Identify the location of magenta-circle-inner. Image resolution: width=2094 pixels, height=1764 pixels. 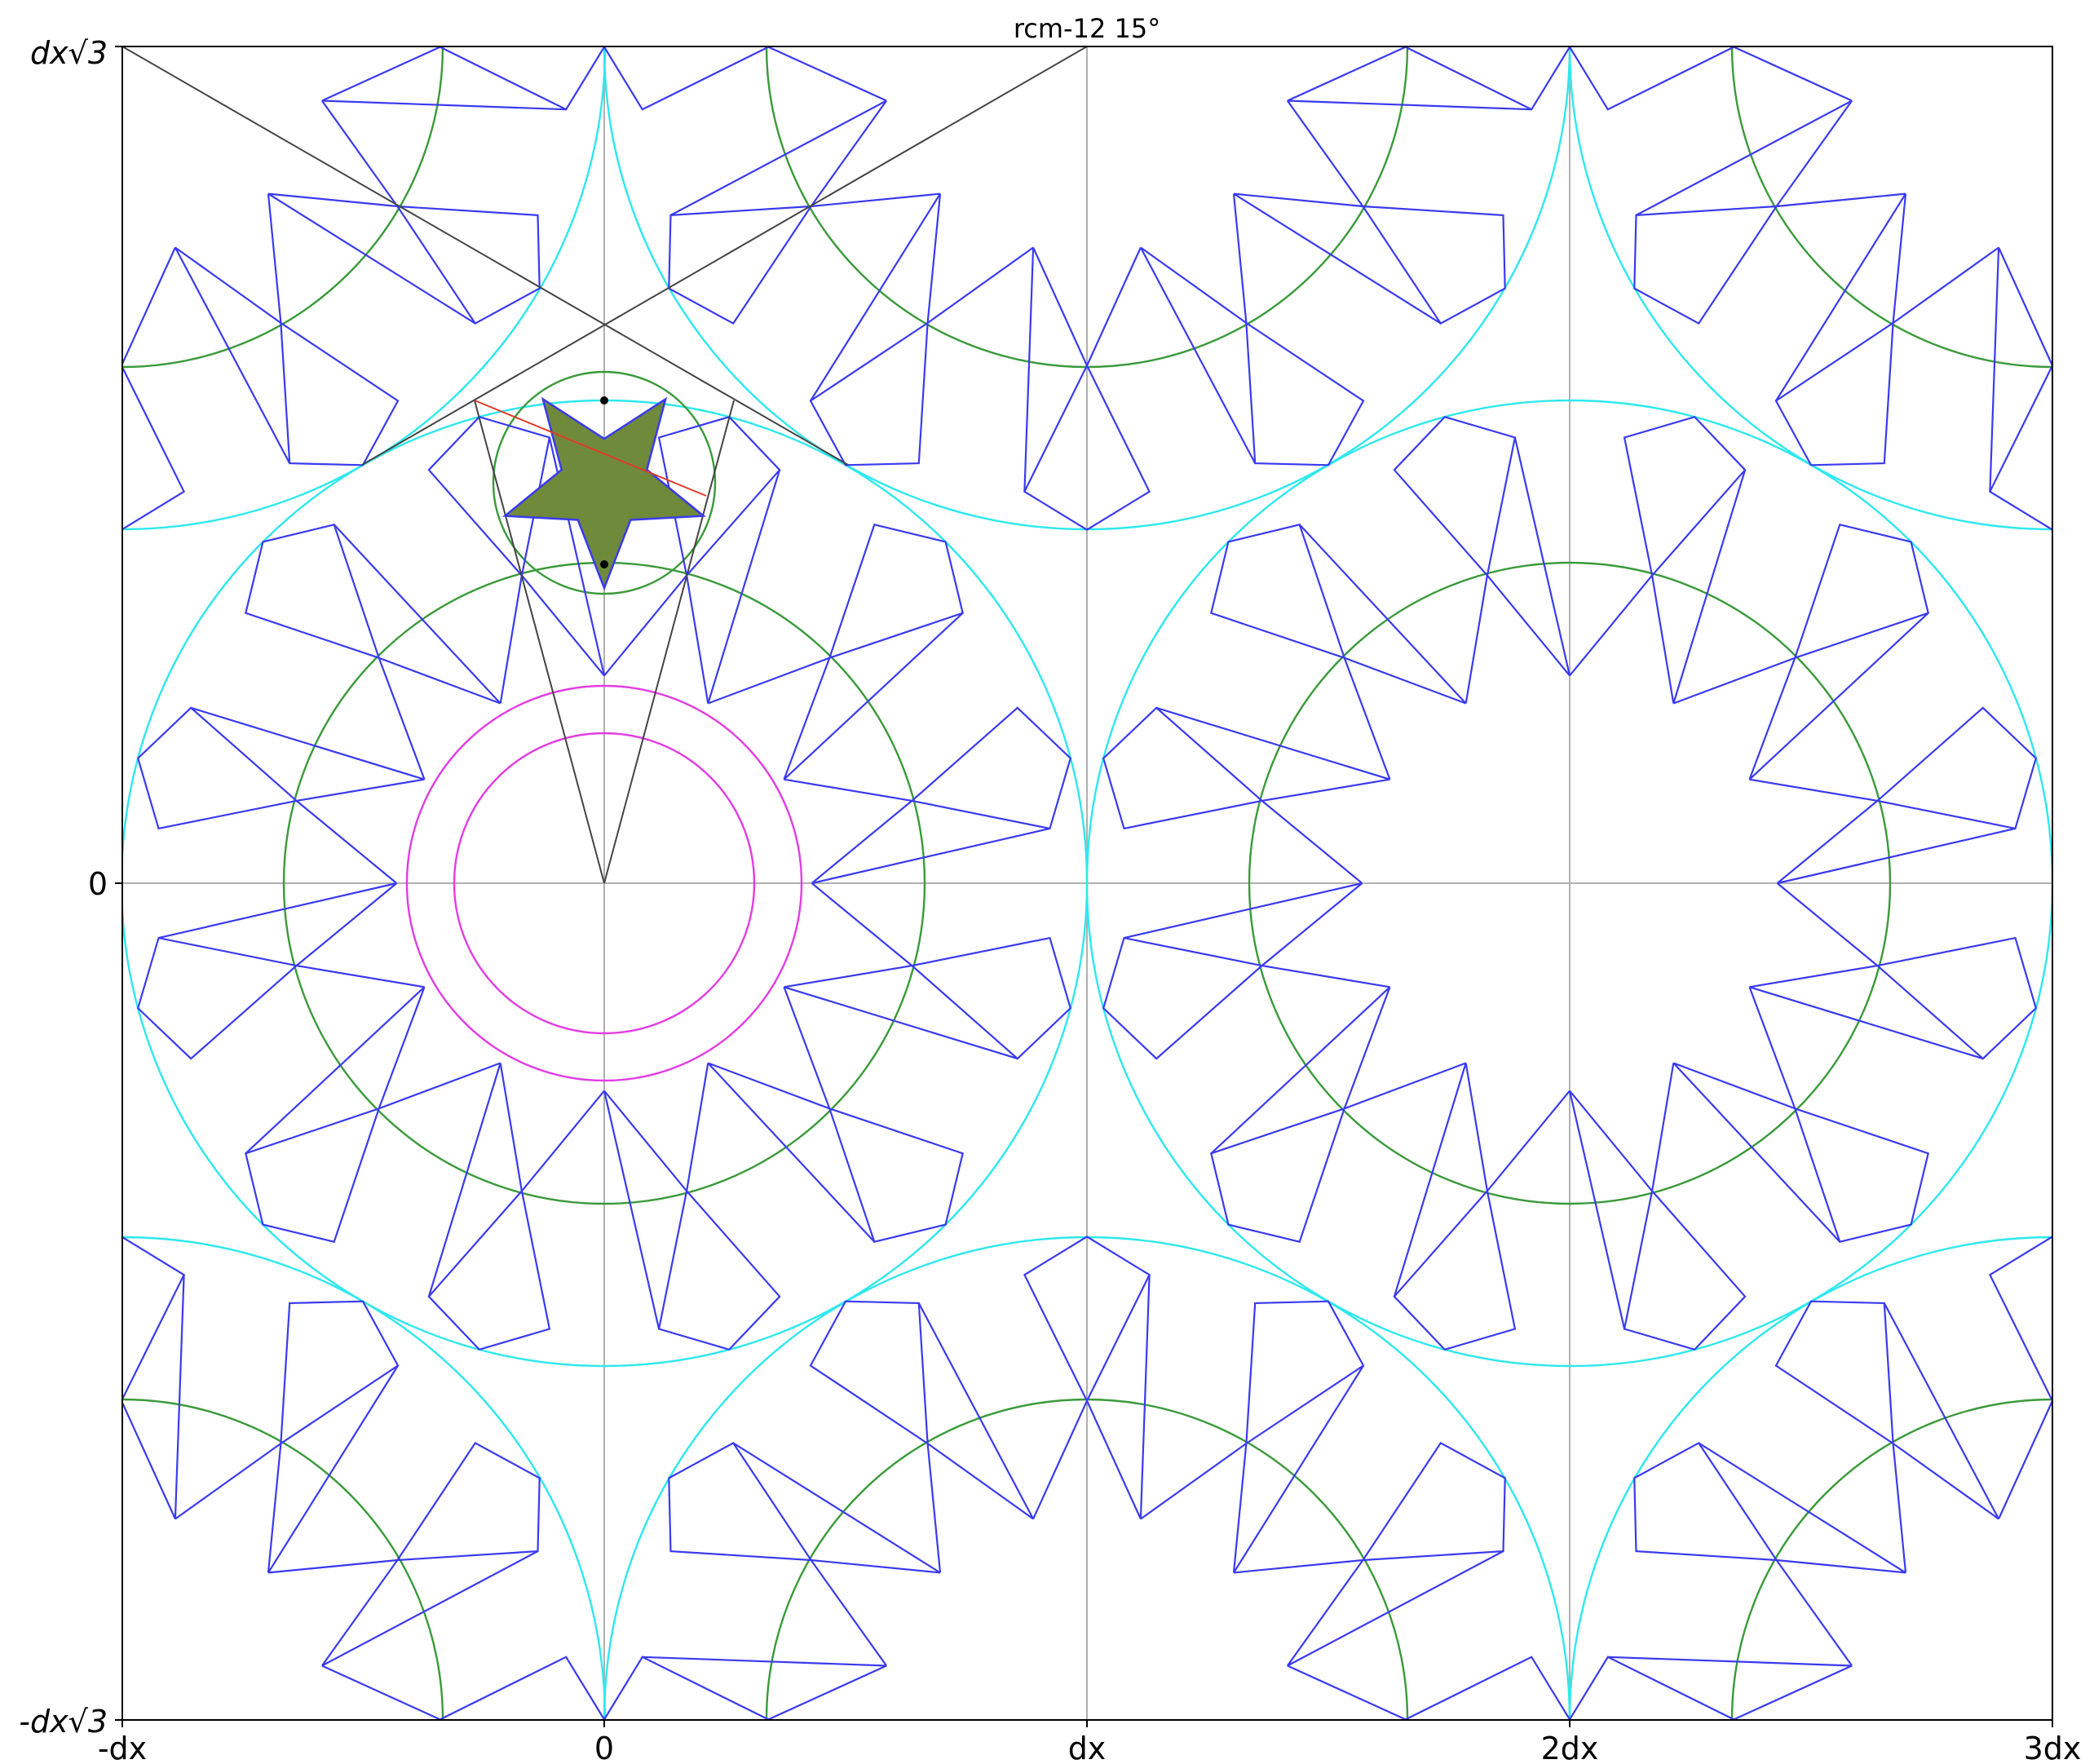
(604, 883).